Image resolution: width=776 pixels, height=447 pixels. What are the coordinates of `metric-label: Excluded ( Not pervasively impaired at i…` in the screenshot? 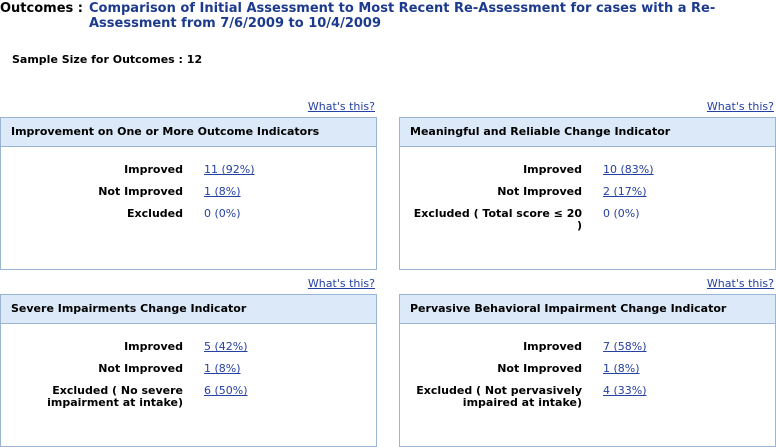 It's located at (499, 396).